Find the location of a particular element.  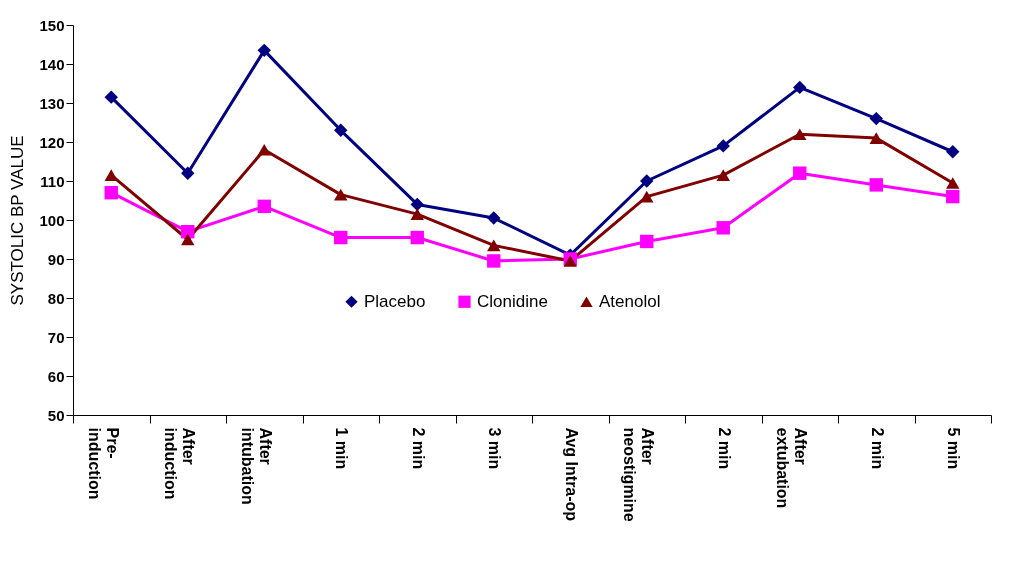

y-tick-label: 80 is located at coordinates (56, 298).